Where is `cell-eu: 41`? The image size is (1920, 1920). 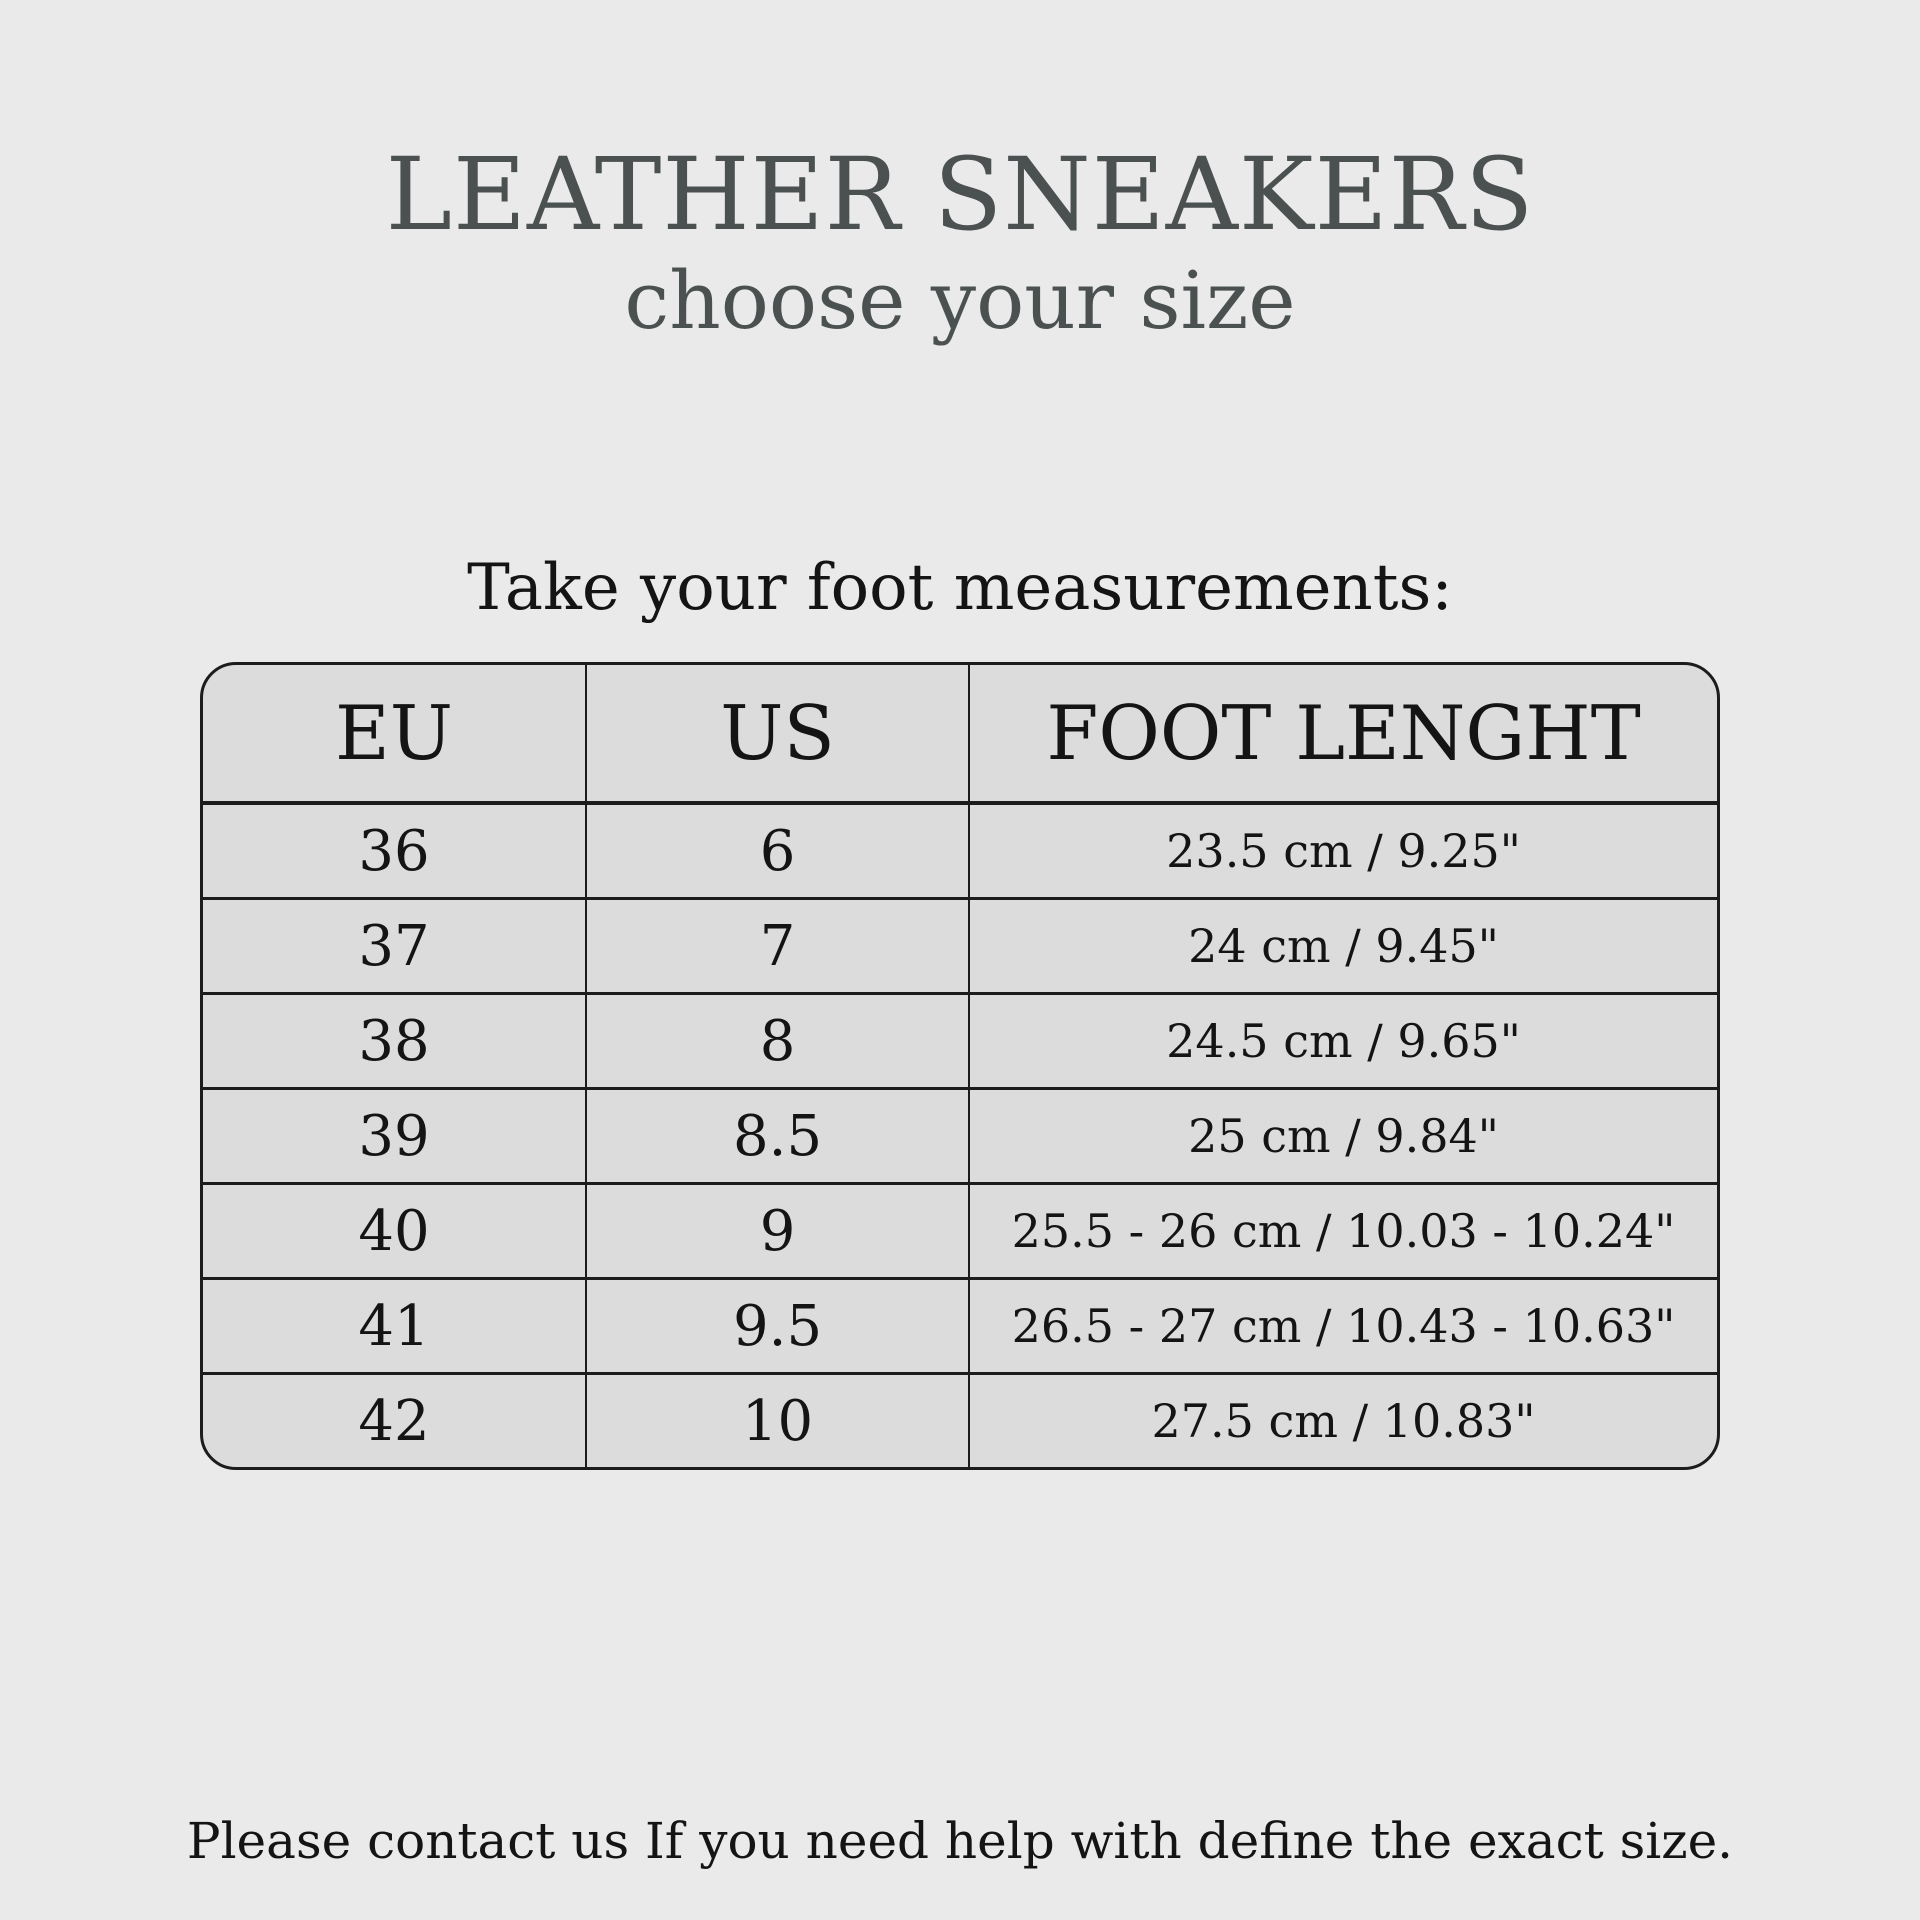
cell-eu: 41 is located at coordinates (395, 1327).